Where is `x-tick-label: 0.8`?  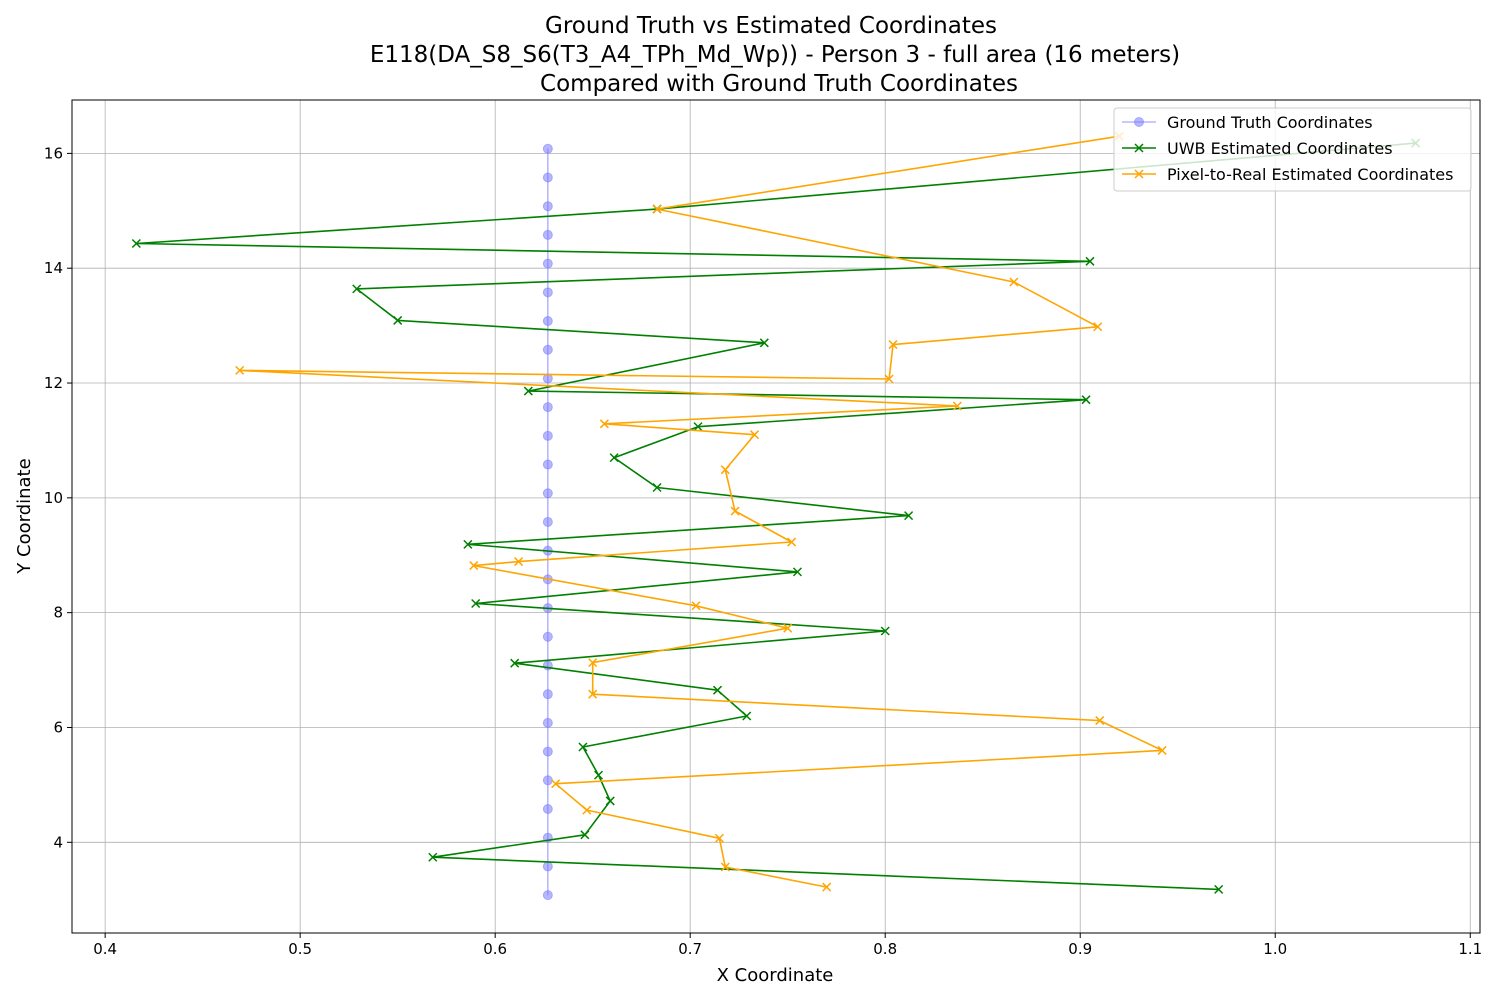 x-tick-label: 0.8 is located at coordinates (885, 949).